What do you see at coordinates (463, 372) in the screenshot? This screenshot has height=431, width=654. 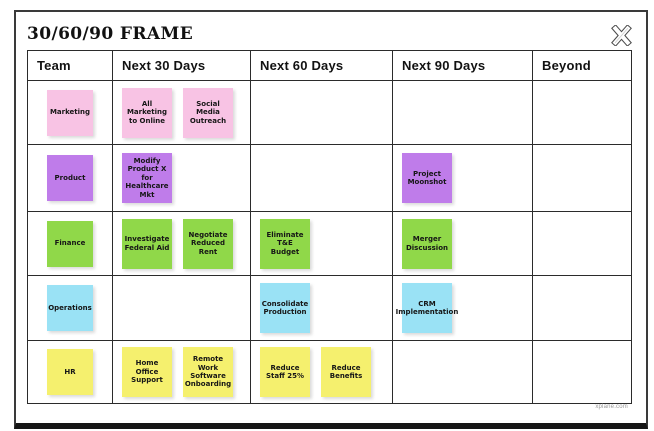 I see `cell-hr-next90` at bounding box center [463, 372].